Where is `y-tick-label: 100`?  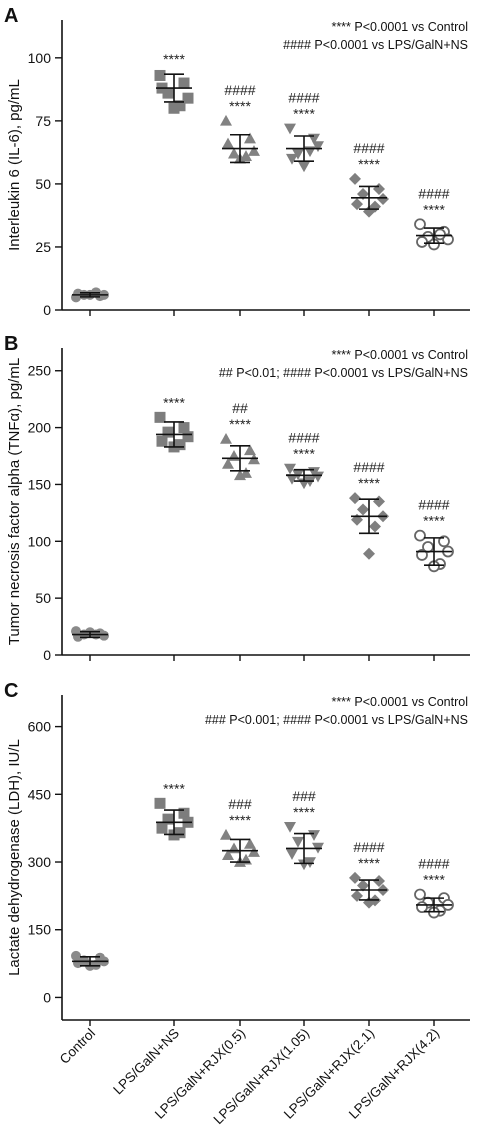
y-tick-label: 100 is located at coordinates (40, 58).